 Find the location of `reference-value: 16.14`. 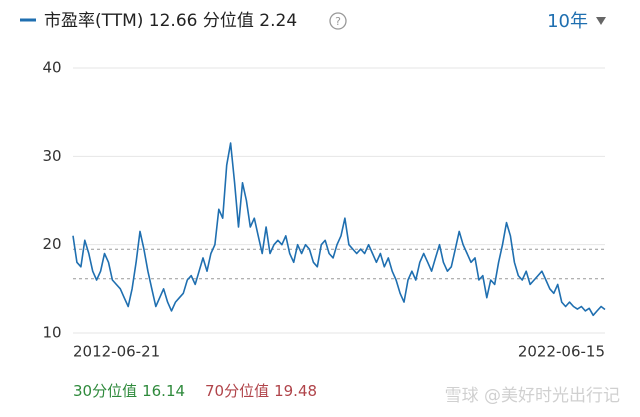

reference-value: 16.14 is located at coordinates (163, 391).